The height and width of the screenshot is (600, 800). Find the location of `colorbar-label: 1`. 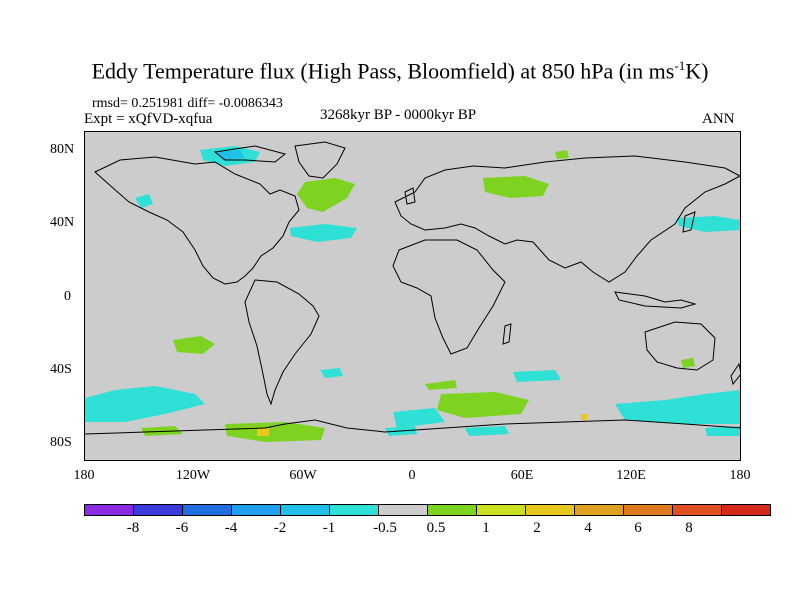

colorbar-label: 1 is located at coordinates (486, 528).